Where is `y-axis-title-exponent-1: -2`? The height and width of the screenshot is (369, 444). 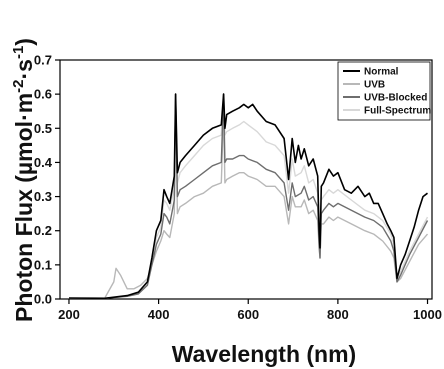 y-axis-title-exponent-1: -2 is located at coordinates (18, 85).